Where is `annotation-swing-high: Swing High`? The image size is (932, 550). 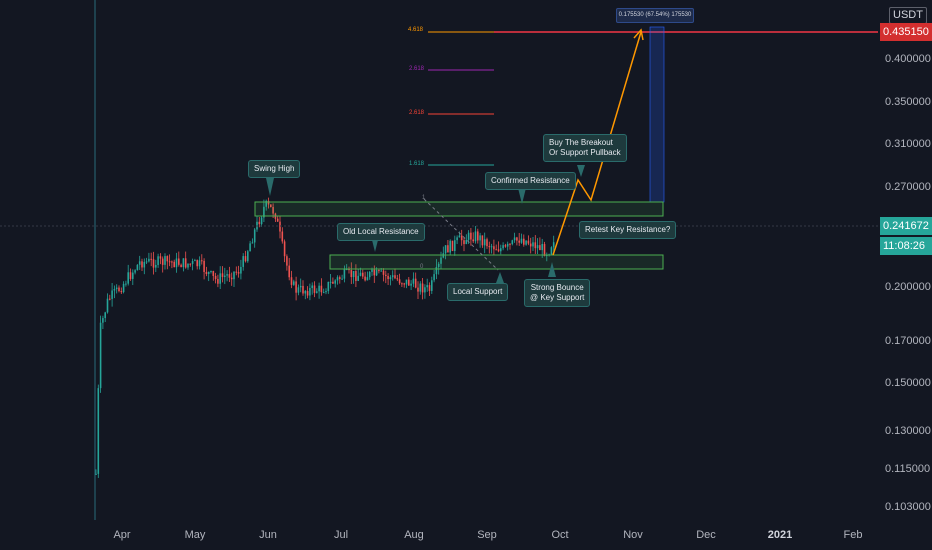 annotation-swing-high: Swing High is located at coordinates (274, 169).